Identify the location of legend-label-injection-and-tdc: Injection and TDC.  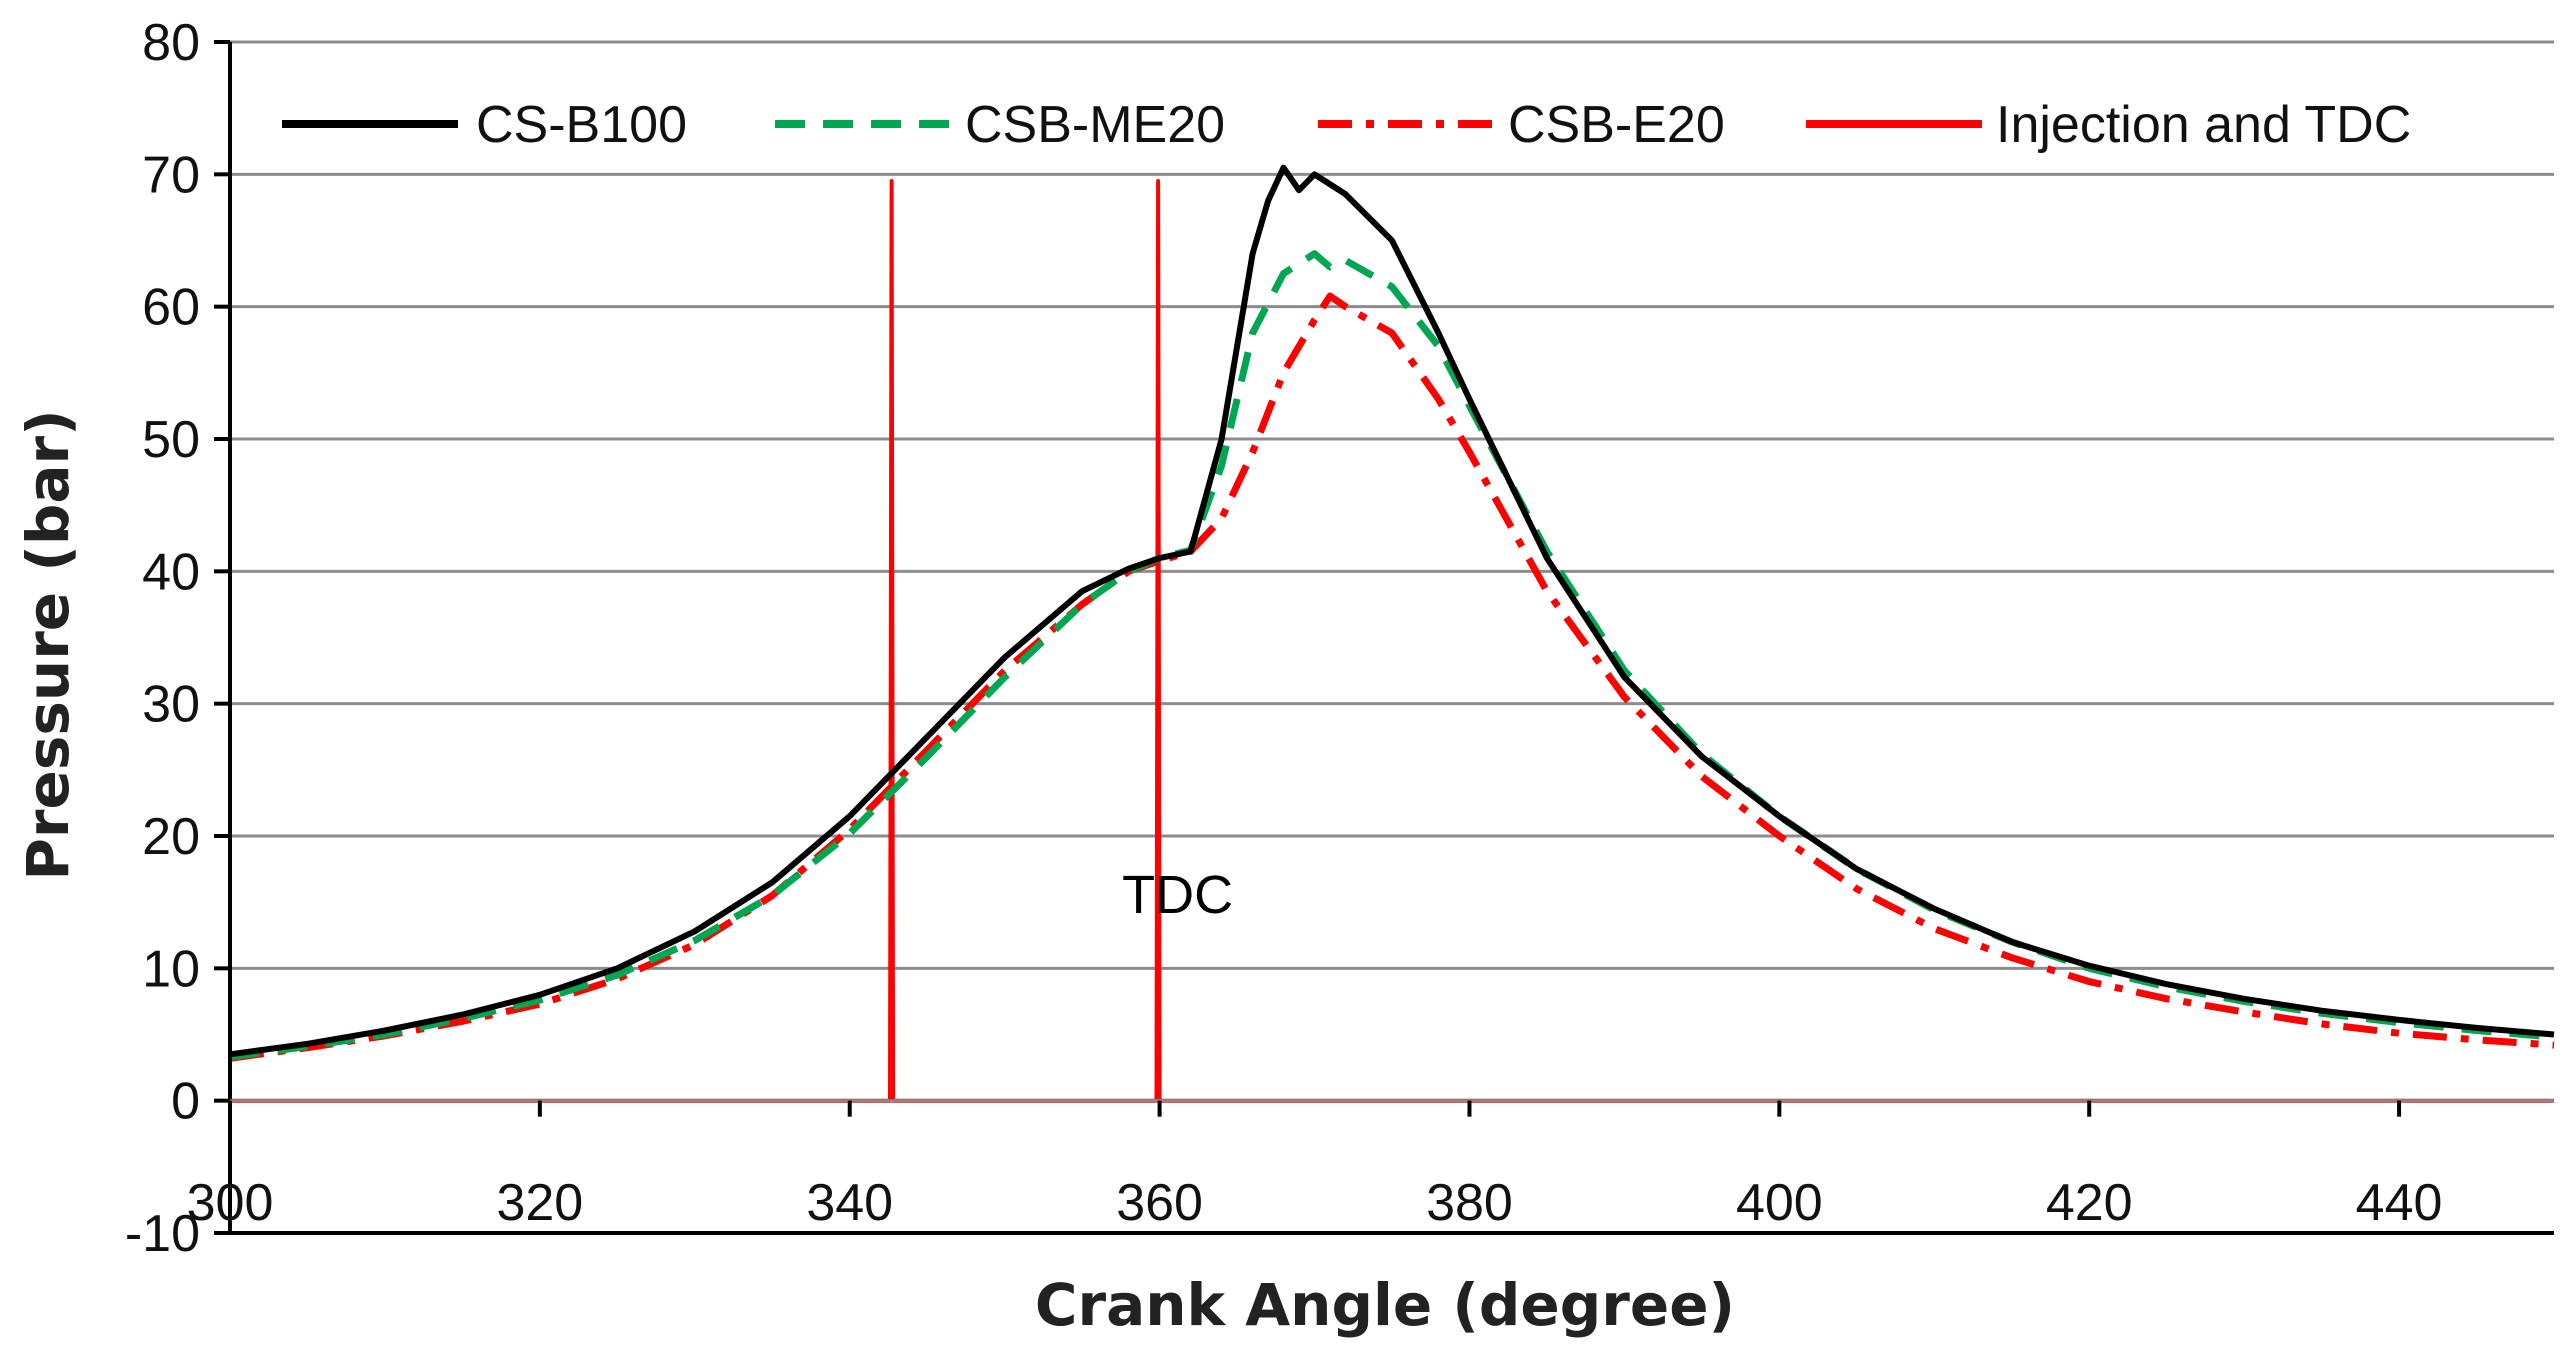
(2203, 125).